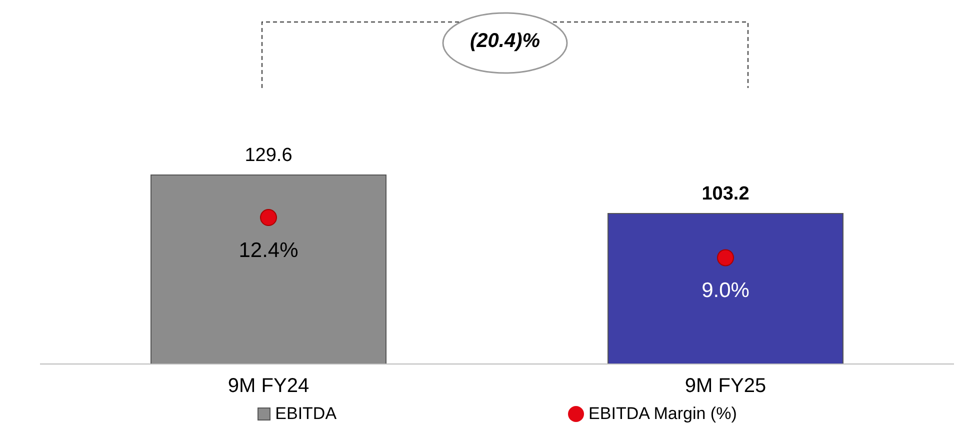  Describe the element at coordinates (662, 414) in the screenshot. I see `legend-label: EBITDA Margin (%)` at that location.